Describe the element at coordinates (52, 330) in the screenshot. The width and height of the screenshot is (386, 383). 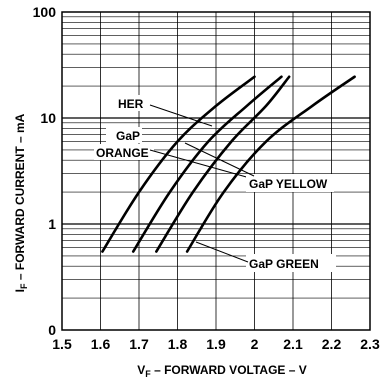
I see `y-tick-label: 0` at that location.